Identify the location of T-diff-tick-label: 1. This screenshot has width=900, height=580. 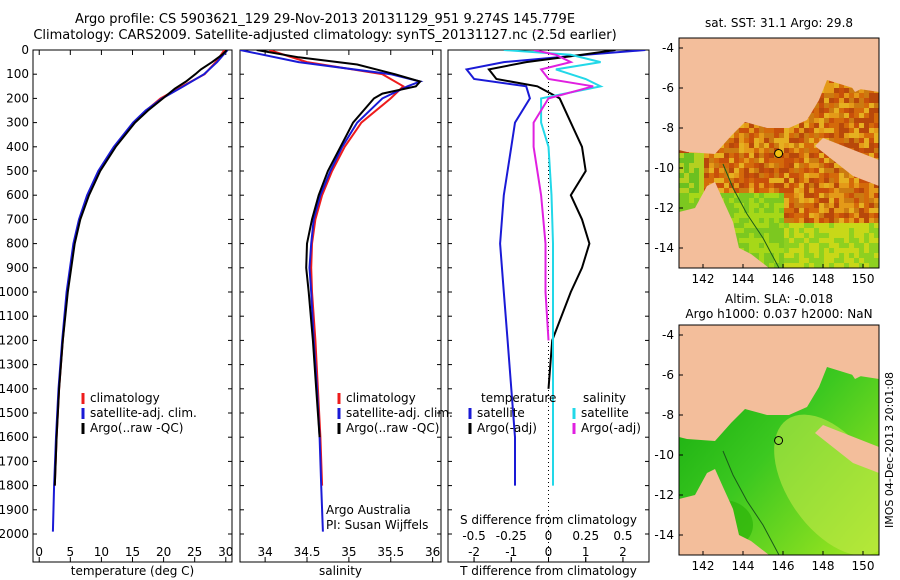
(586, 552).